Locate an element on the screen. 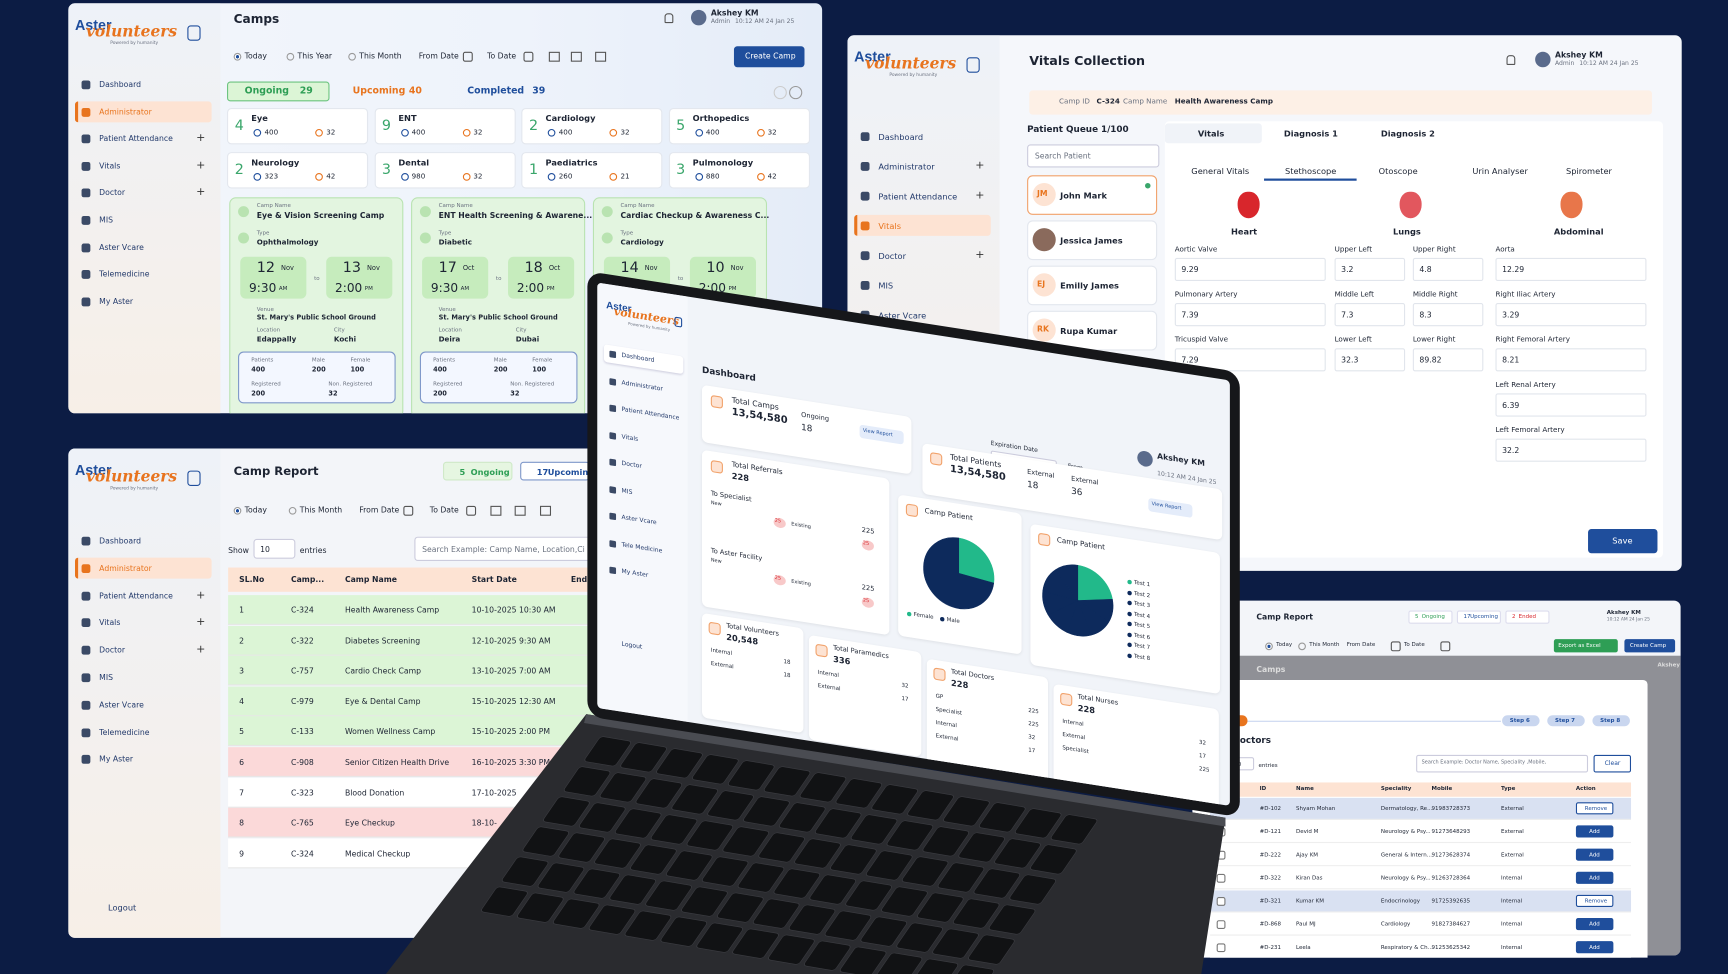  placeholder: Search Patient is located at coordinates (1062, 156).